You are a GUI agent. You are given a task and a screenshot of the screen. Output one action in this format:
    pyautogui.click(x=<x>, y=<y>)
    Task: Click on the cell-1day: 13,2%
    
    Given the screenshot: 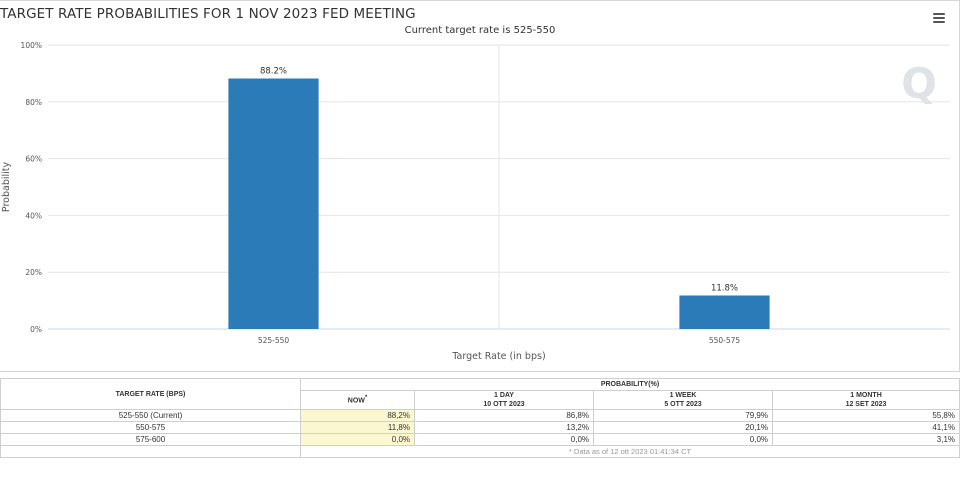 What is the action you would take?
    pyautogui.click(x=504, y=427)
    